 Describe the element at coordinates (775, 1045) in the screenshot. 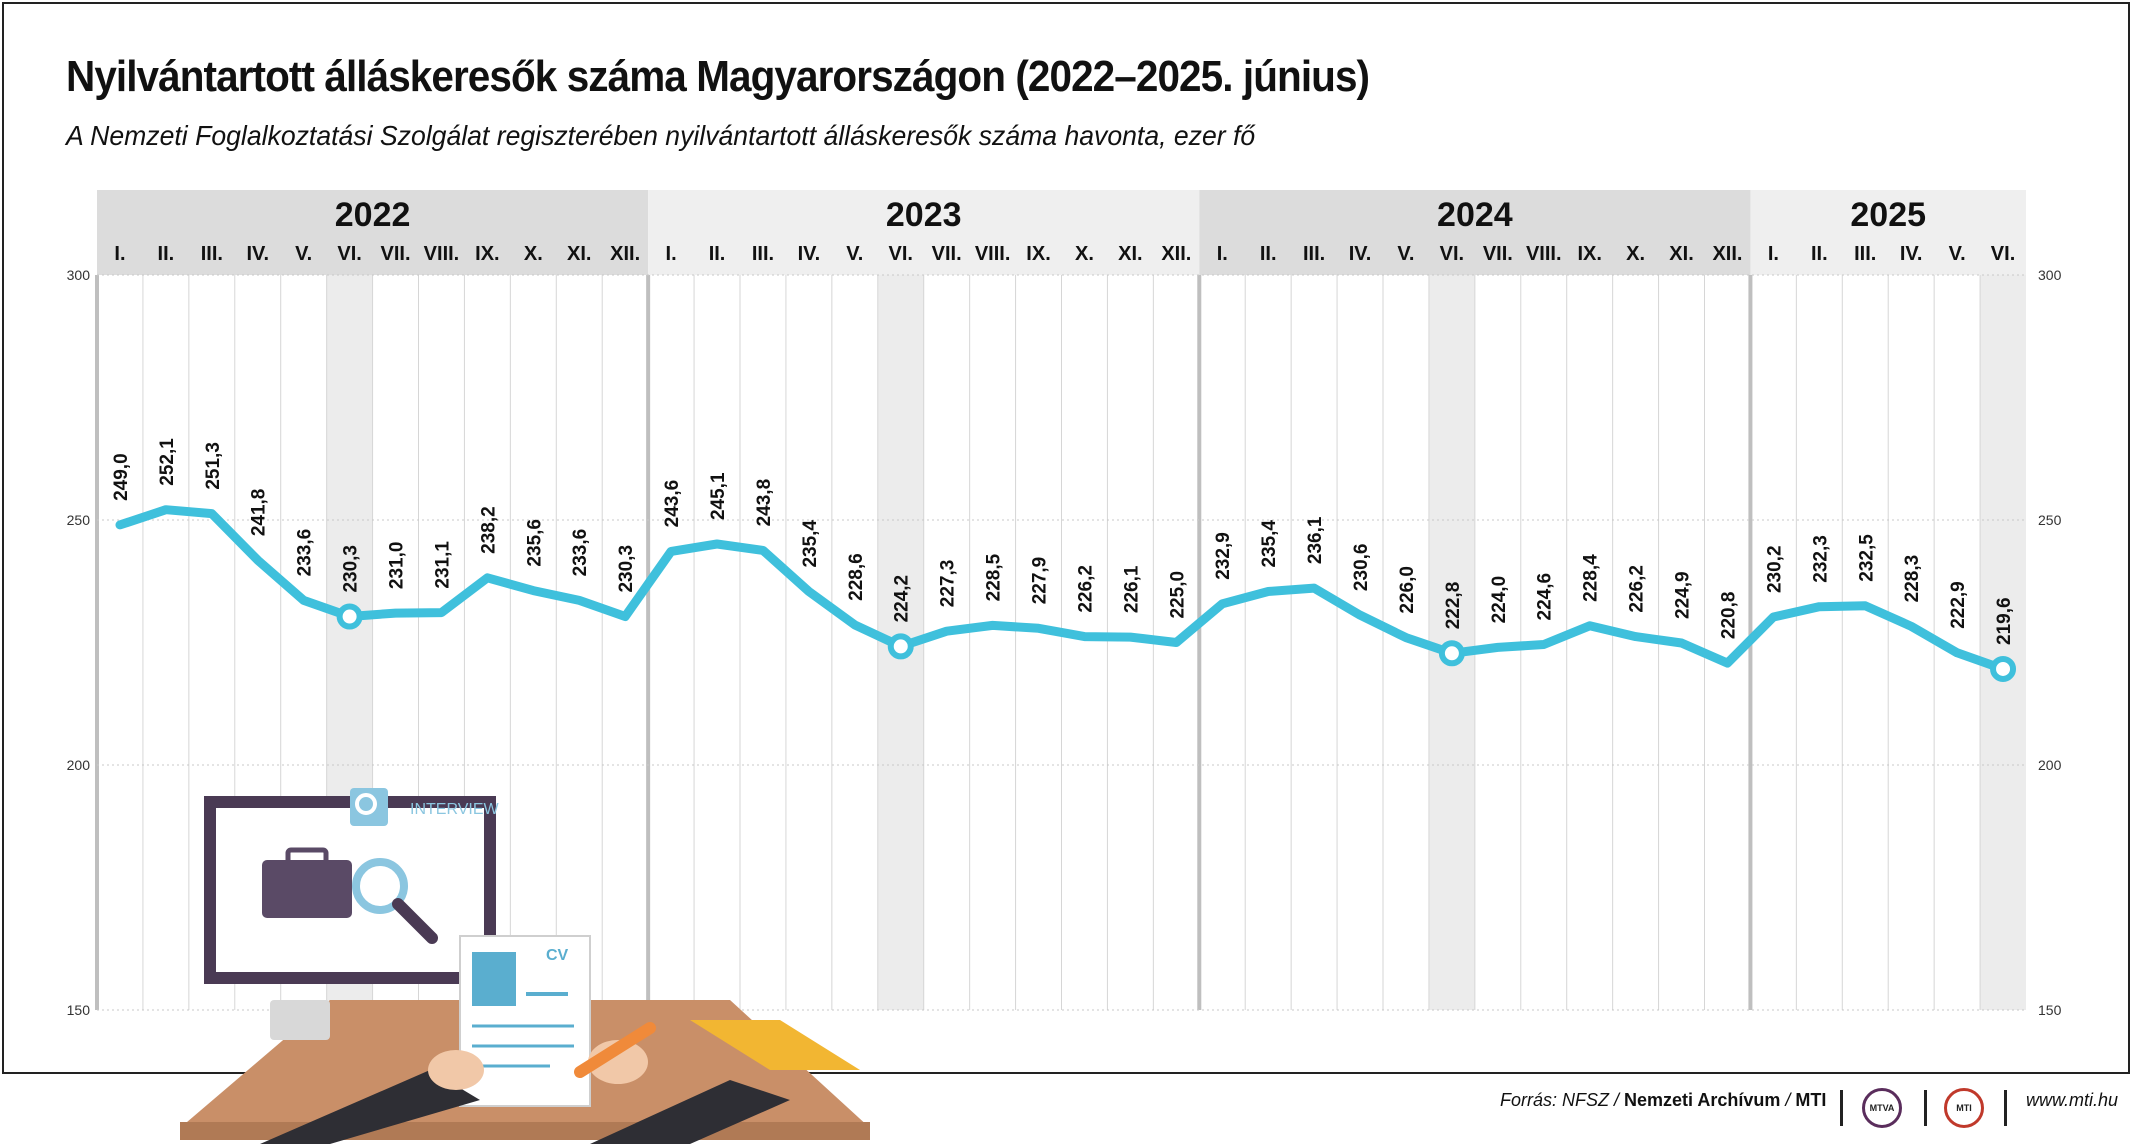

I see `folder-icon` at that location.